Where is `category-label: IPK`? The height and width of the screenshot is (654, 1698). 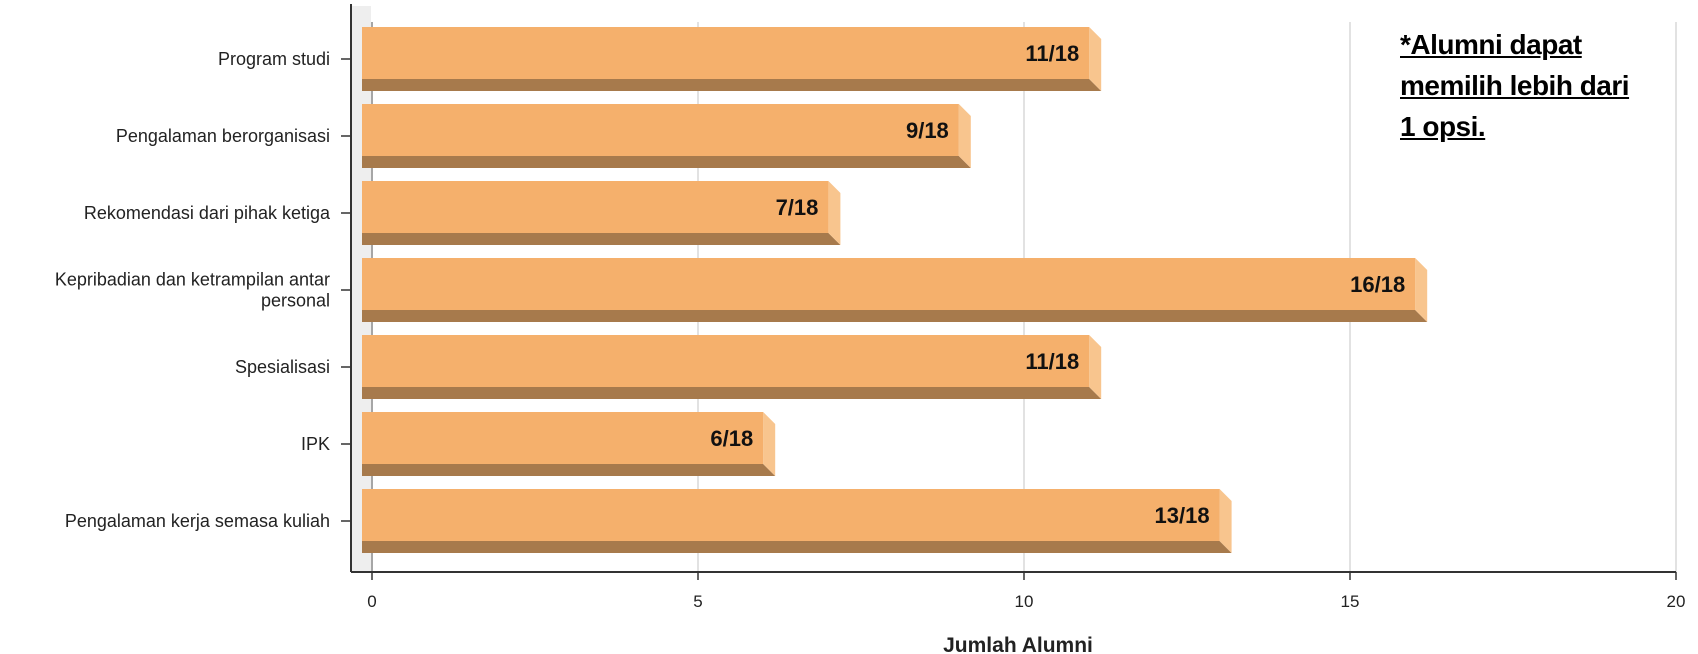 category-label: IPK is located at coordinates (315, 444).